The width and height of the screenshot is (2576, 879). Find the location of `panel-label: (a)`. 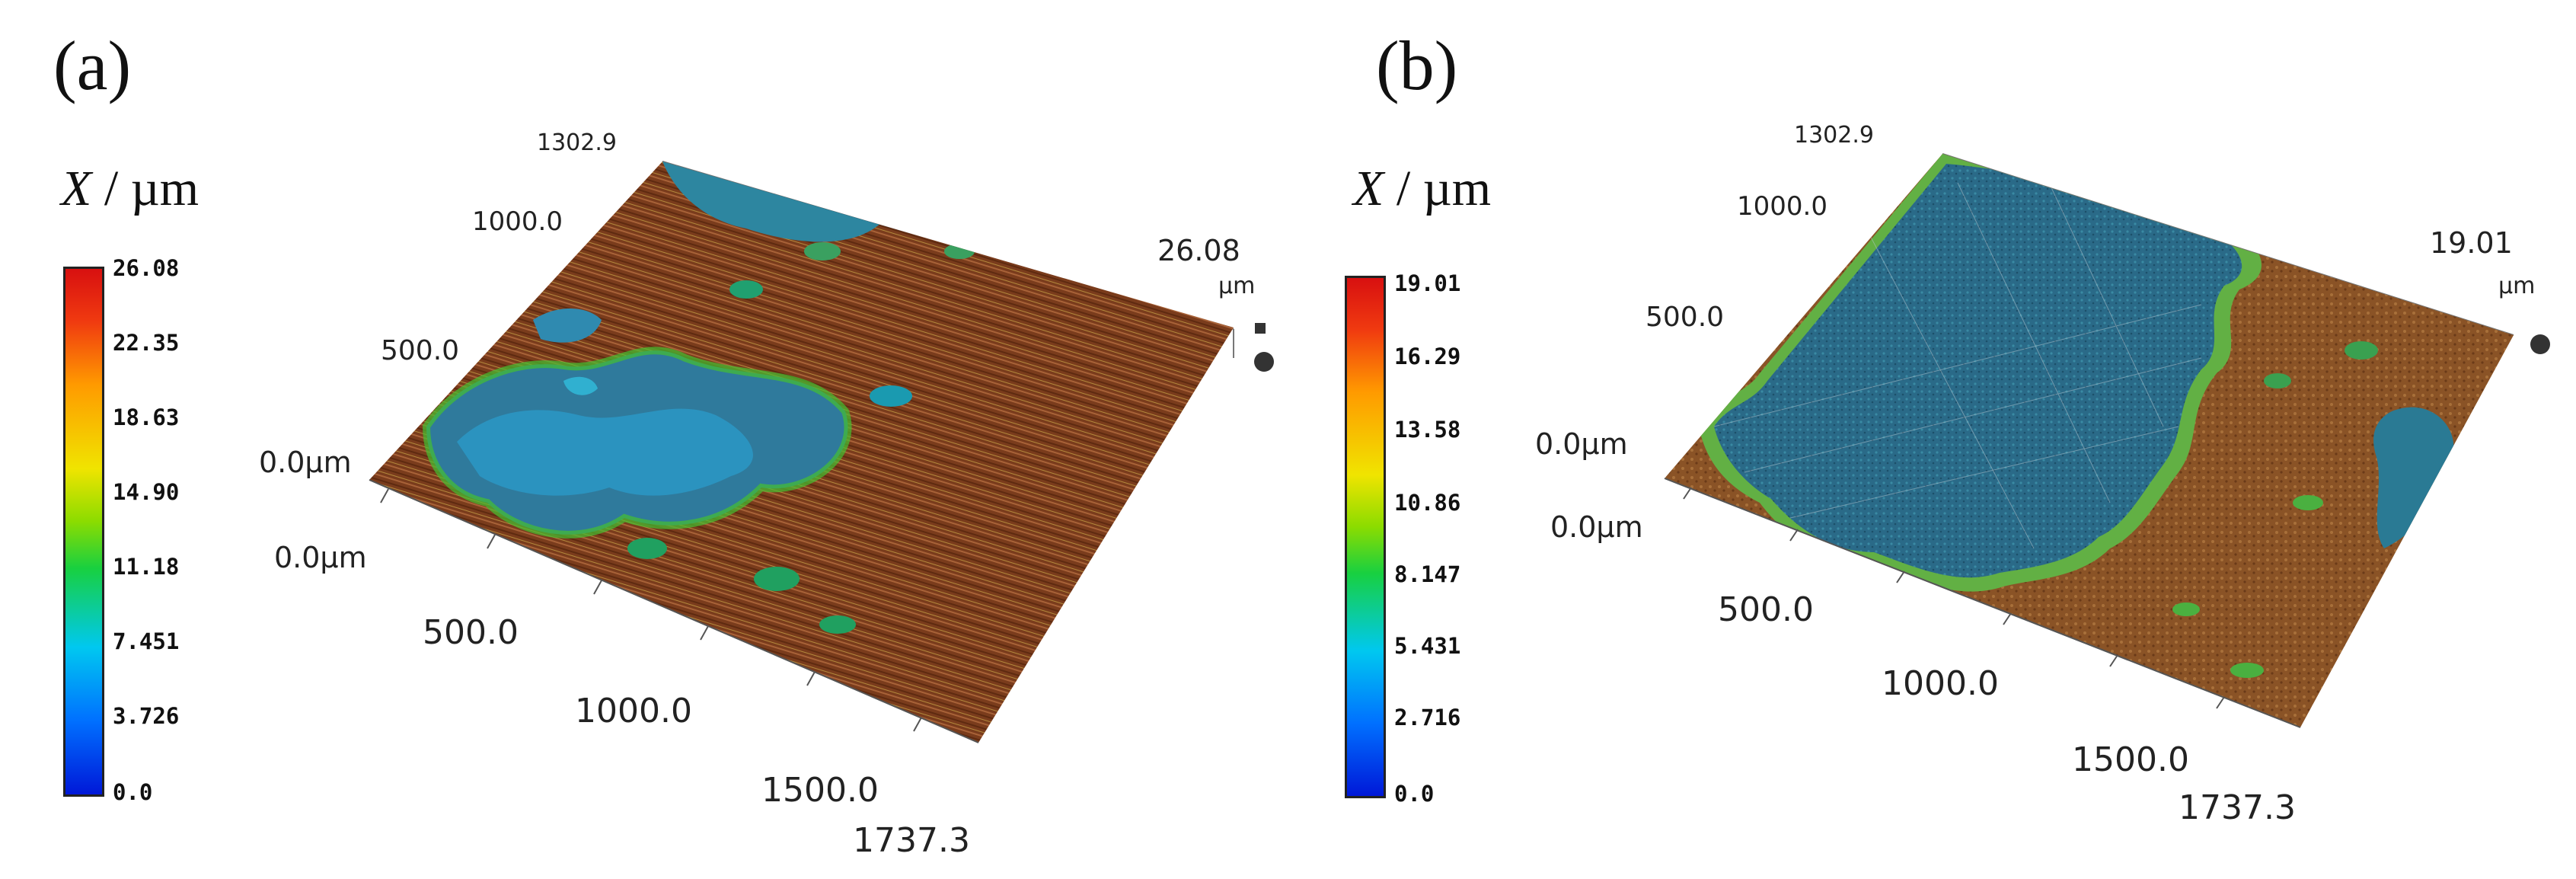

panel-label: (a) is located at coordinates (92, 65).